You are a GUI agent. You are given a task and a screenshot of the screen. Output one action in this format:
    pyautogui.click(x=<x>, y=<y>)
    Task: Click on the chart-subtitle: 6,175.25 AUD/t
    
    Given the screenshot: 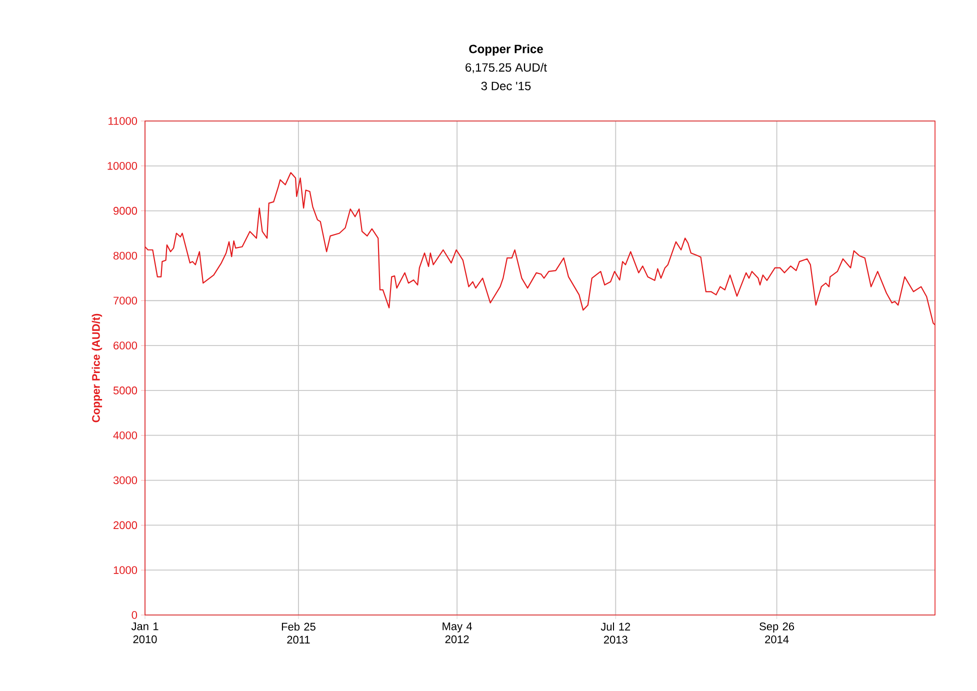 What is the action you would take?
    pyautogui.click(x=506, y=68)
    